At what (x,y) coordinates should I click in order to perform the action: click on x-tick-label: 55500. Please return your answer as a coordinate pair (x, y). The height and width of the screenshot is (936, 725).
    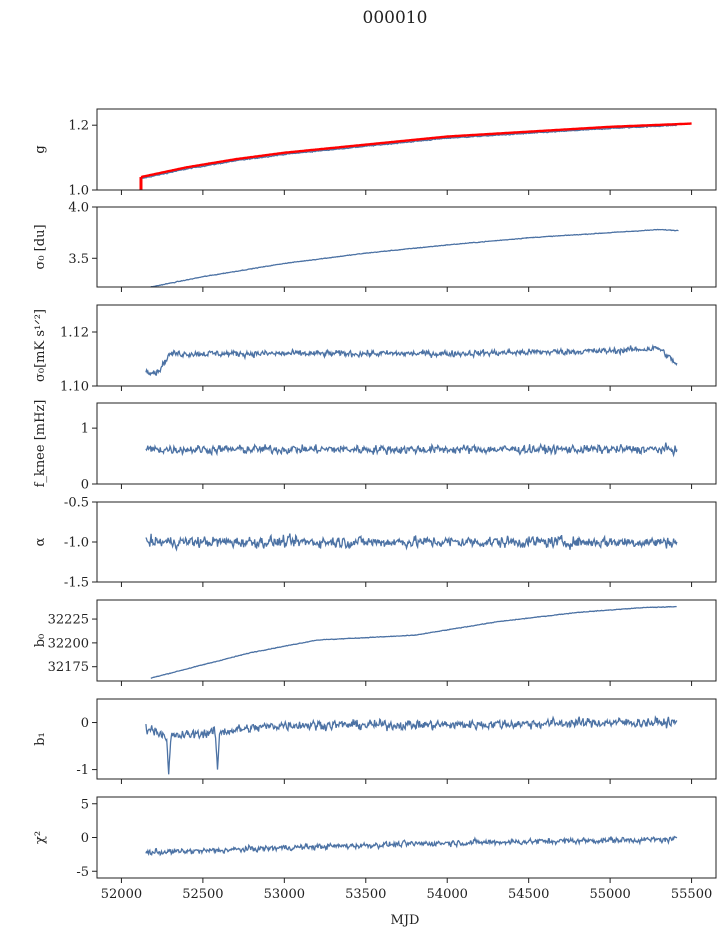
    Looking at the image, I should click on (691, 894).